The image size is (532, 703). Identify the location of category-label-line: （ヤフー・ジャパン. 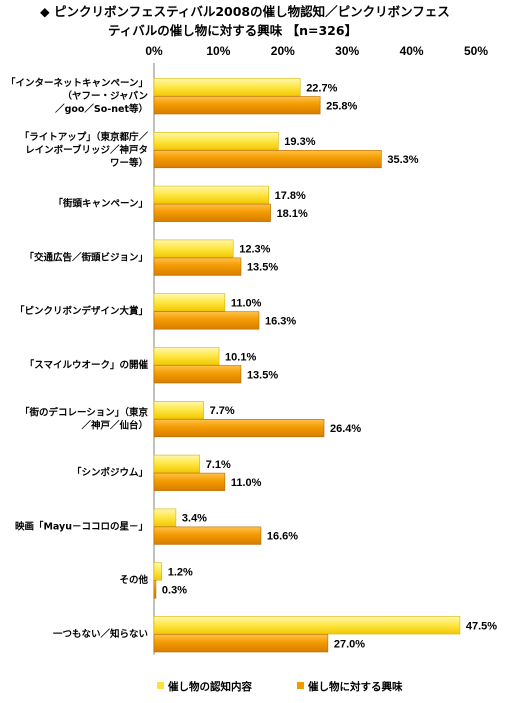
(105, 96).